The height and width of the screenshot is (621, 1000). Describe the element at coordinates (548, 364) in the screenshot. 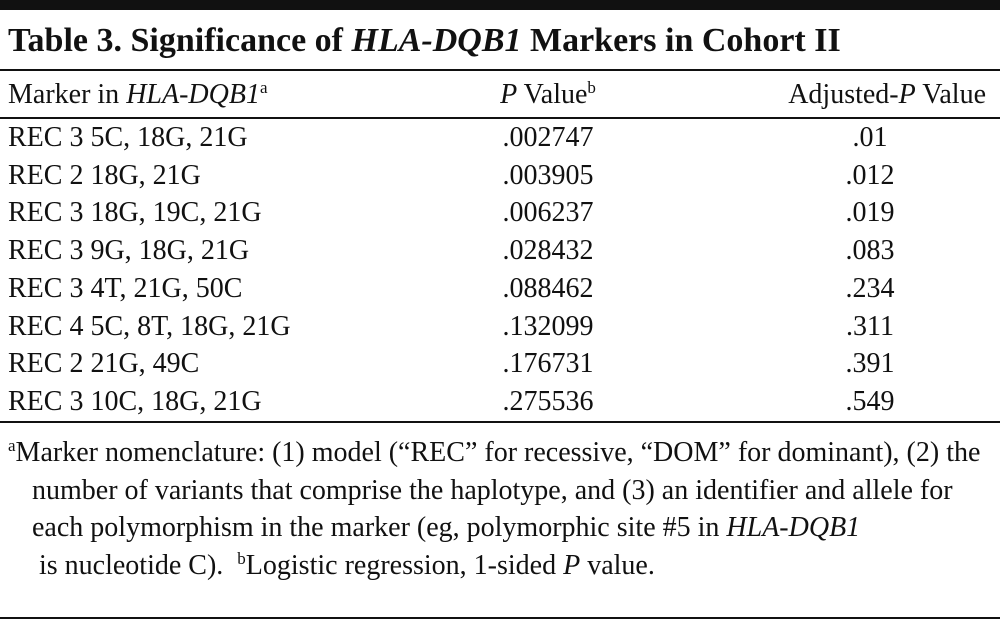

I see `table-cell: .176731` at that location.